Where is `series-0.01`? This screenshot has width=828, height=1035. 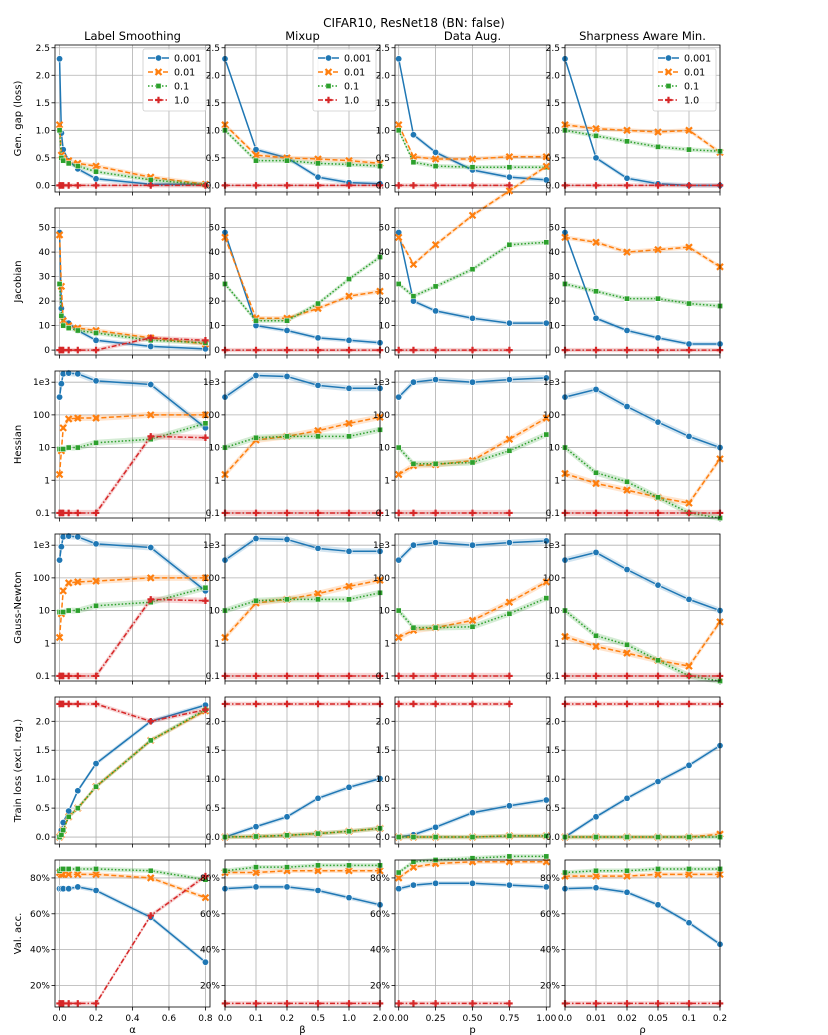
series-0.01 is located at coordinates (472, 142).